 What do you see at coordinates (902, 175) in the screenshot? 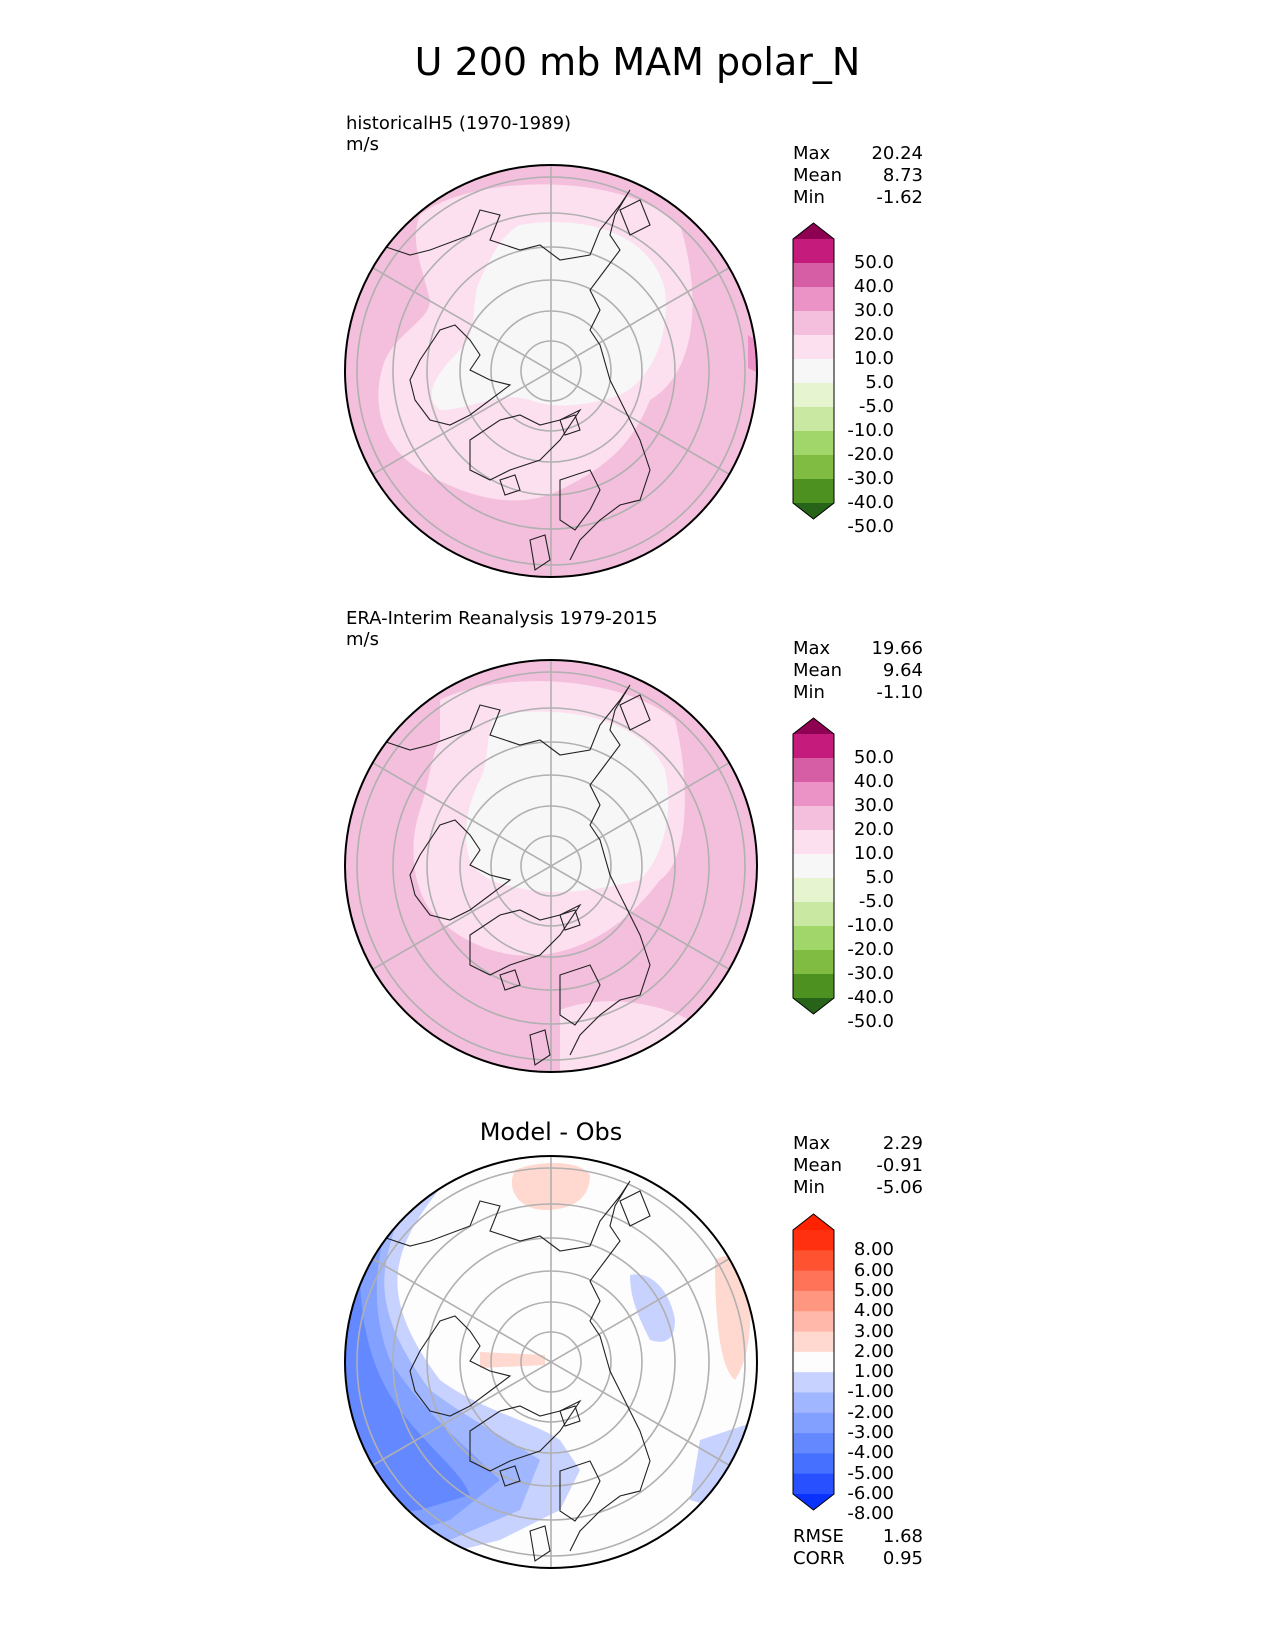
I see `stat-value: 8.73` at bounding box center [902, 175].